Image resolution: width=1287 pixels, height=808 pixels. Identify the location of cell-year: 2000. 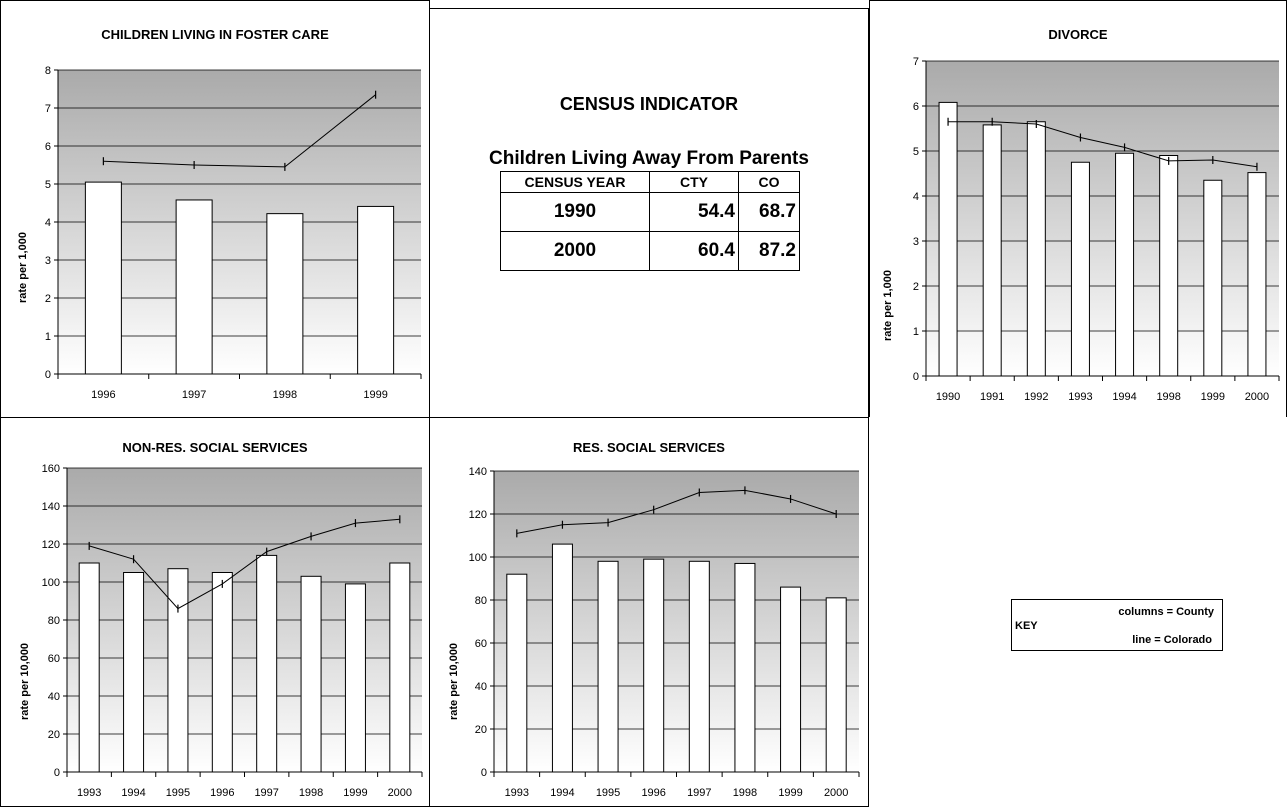
(575, 251).